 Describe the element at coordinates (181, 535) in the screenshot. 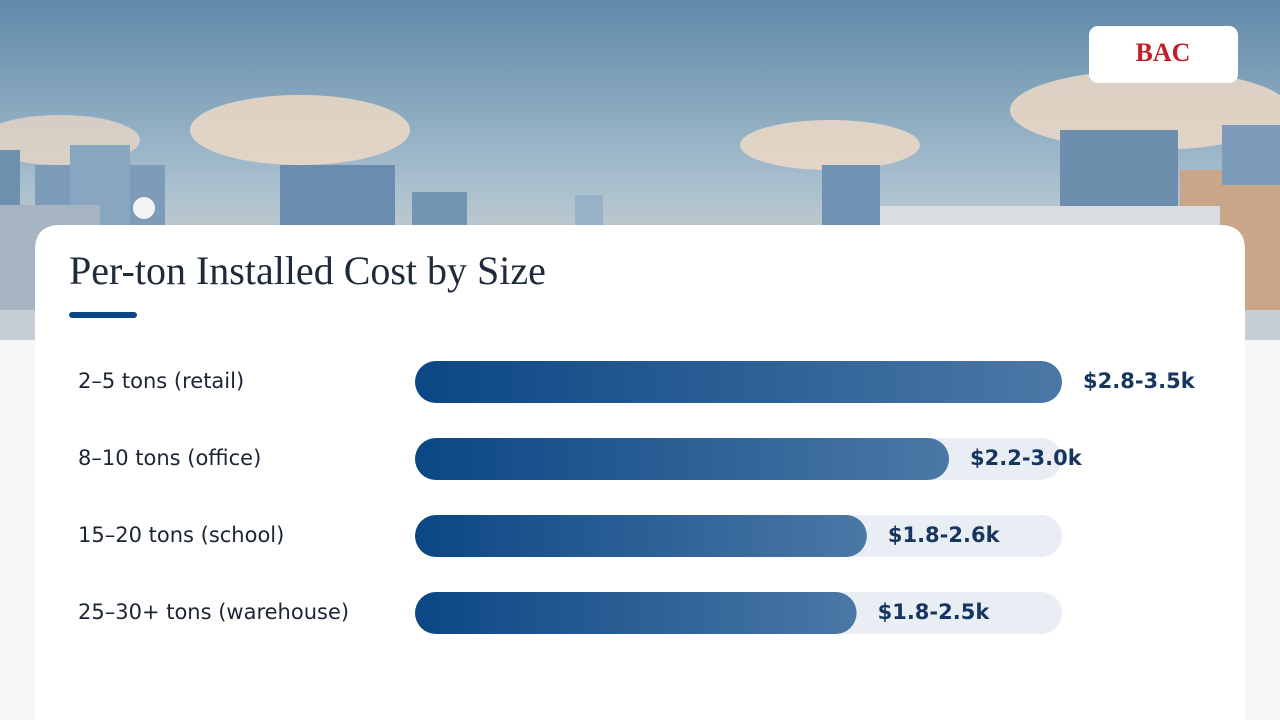

I see `category-label: 15–20 tons (school)` at that location.